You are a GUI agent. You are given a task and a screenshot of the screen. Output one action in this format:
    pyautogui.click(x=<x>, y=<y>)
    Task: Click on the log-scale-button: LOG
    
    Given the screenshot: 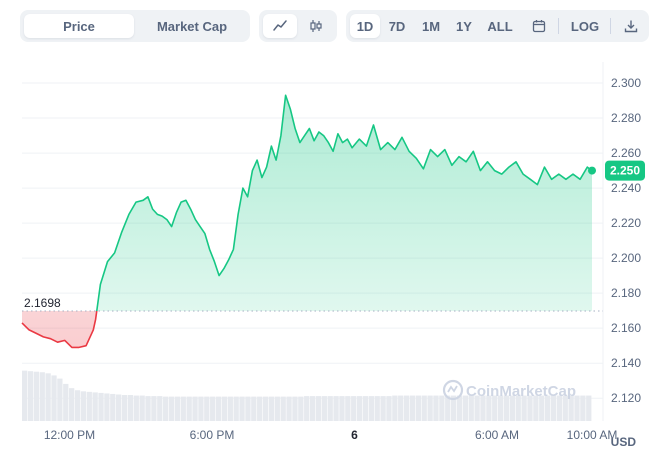 What is the action you would take?
    pyautogui.click(x=585, y=26)
    